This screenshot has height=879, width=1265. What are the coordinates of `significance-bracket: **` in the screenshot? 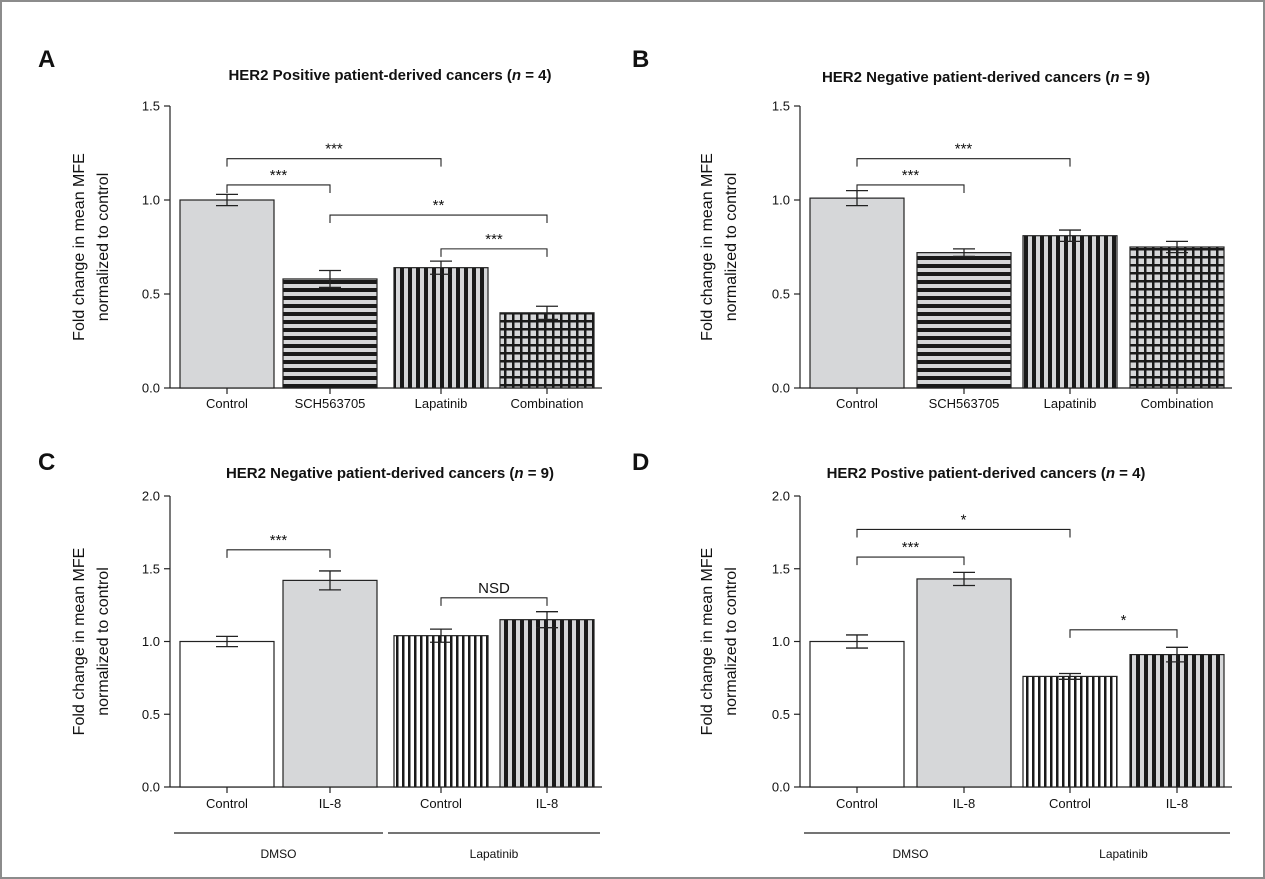 It's located at (438, 210).